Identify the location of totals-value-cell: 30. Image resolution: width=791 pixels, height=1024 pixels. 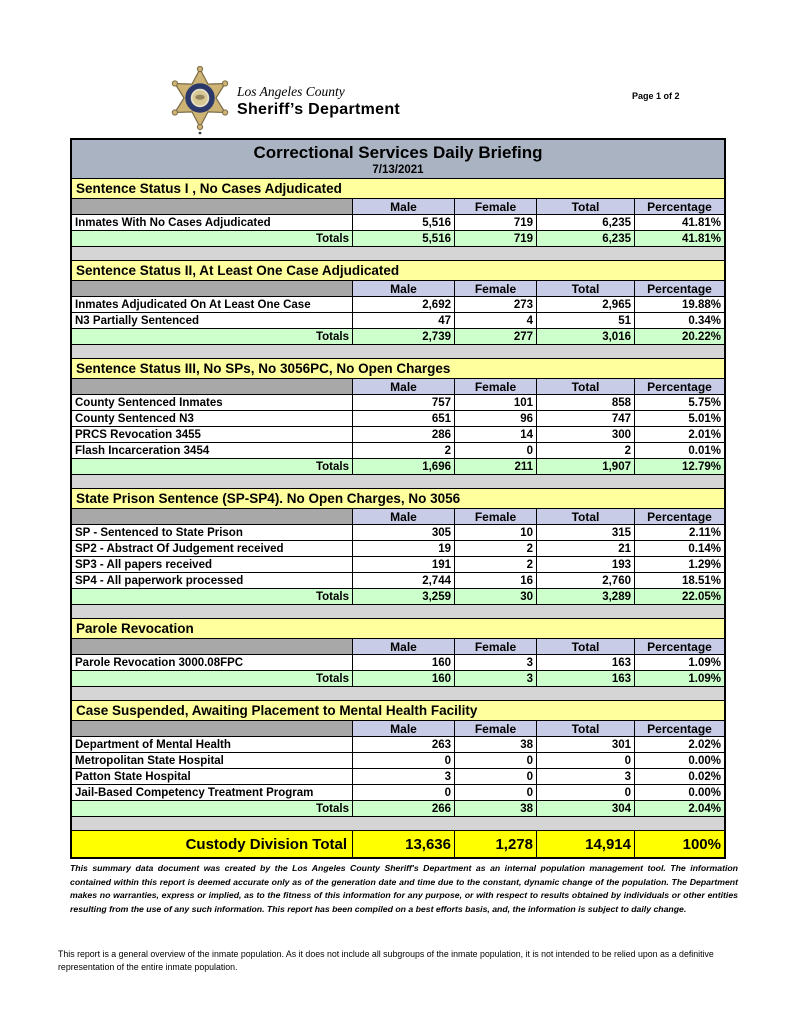
(495, 596).